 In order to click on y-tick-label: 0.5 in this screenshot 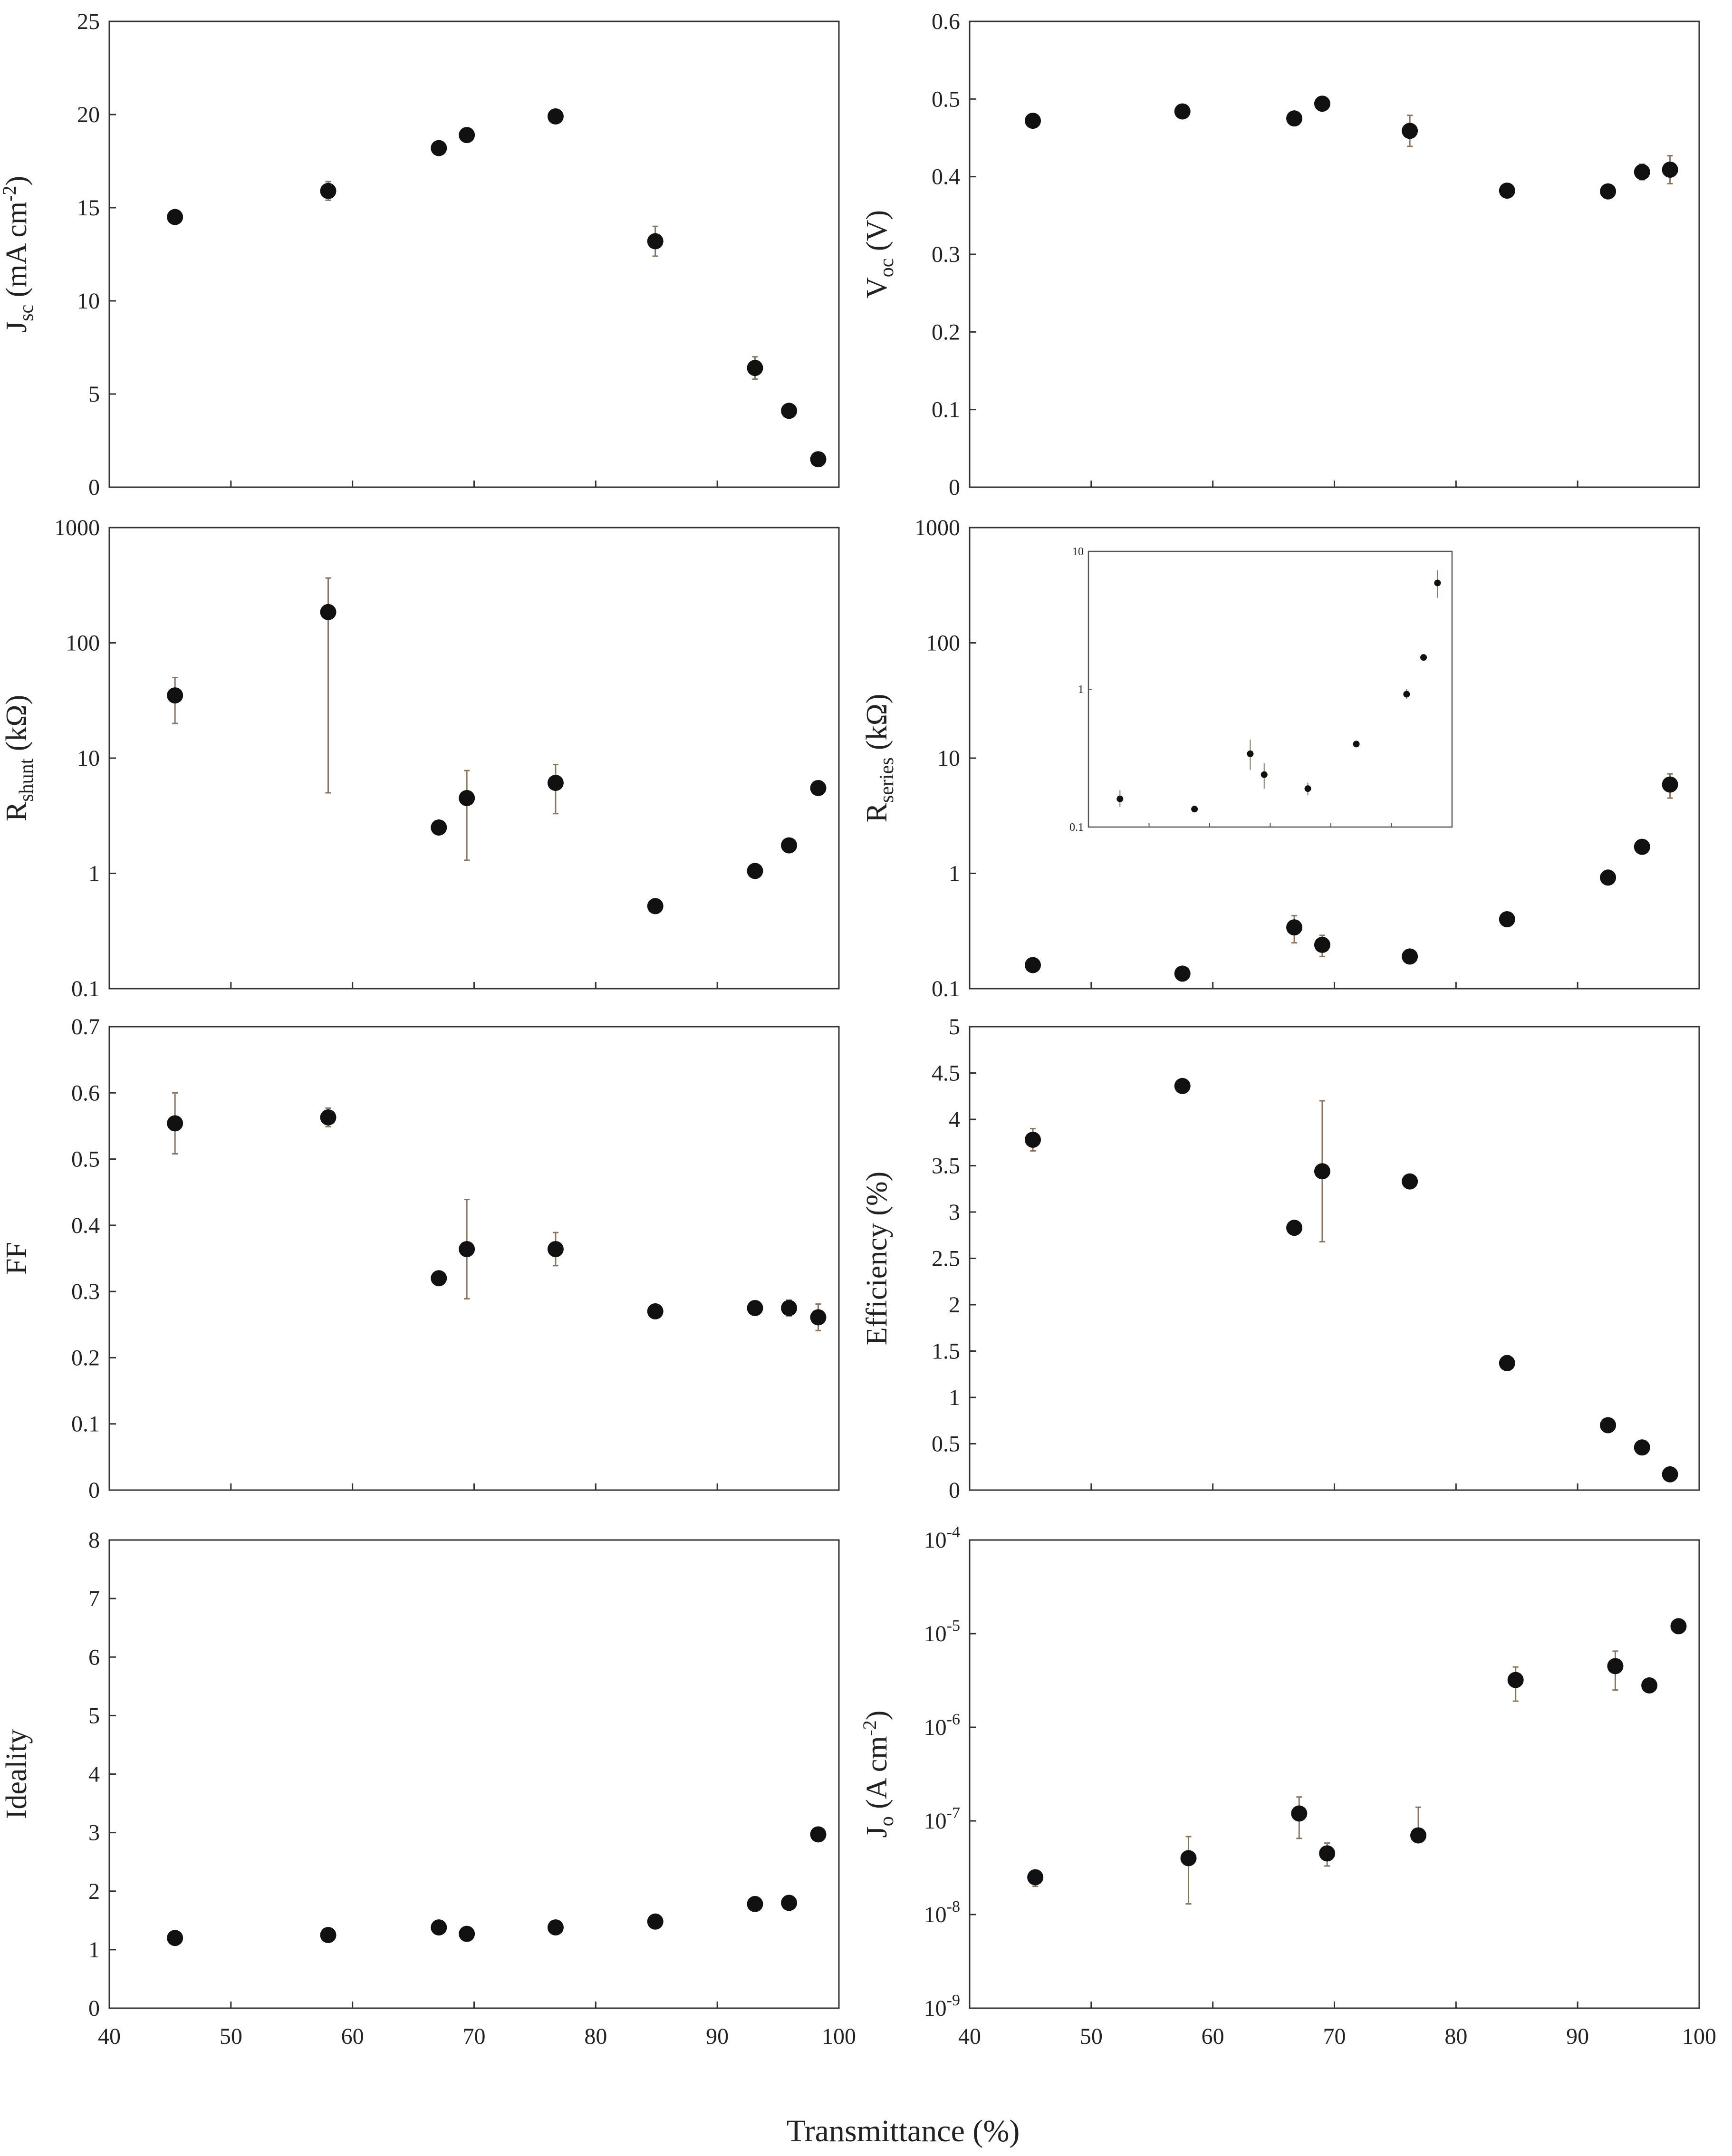, I will do `click(946, 99)`.